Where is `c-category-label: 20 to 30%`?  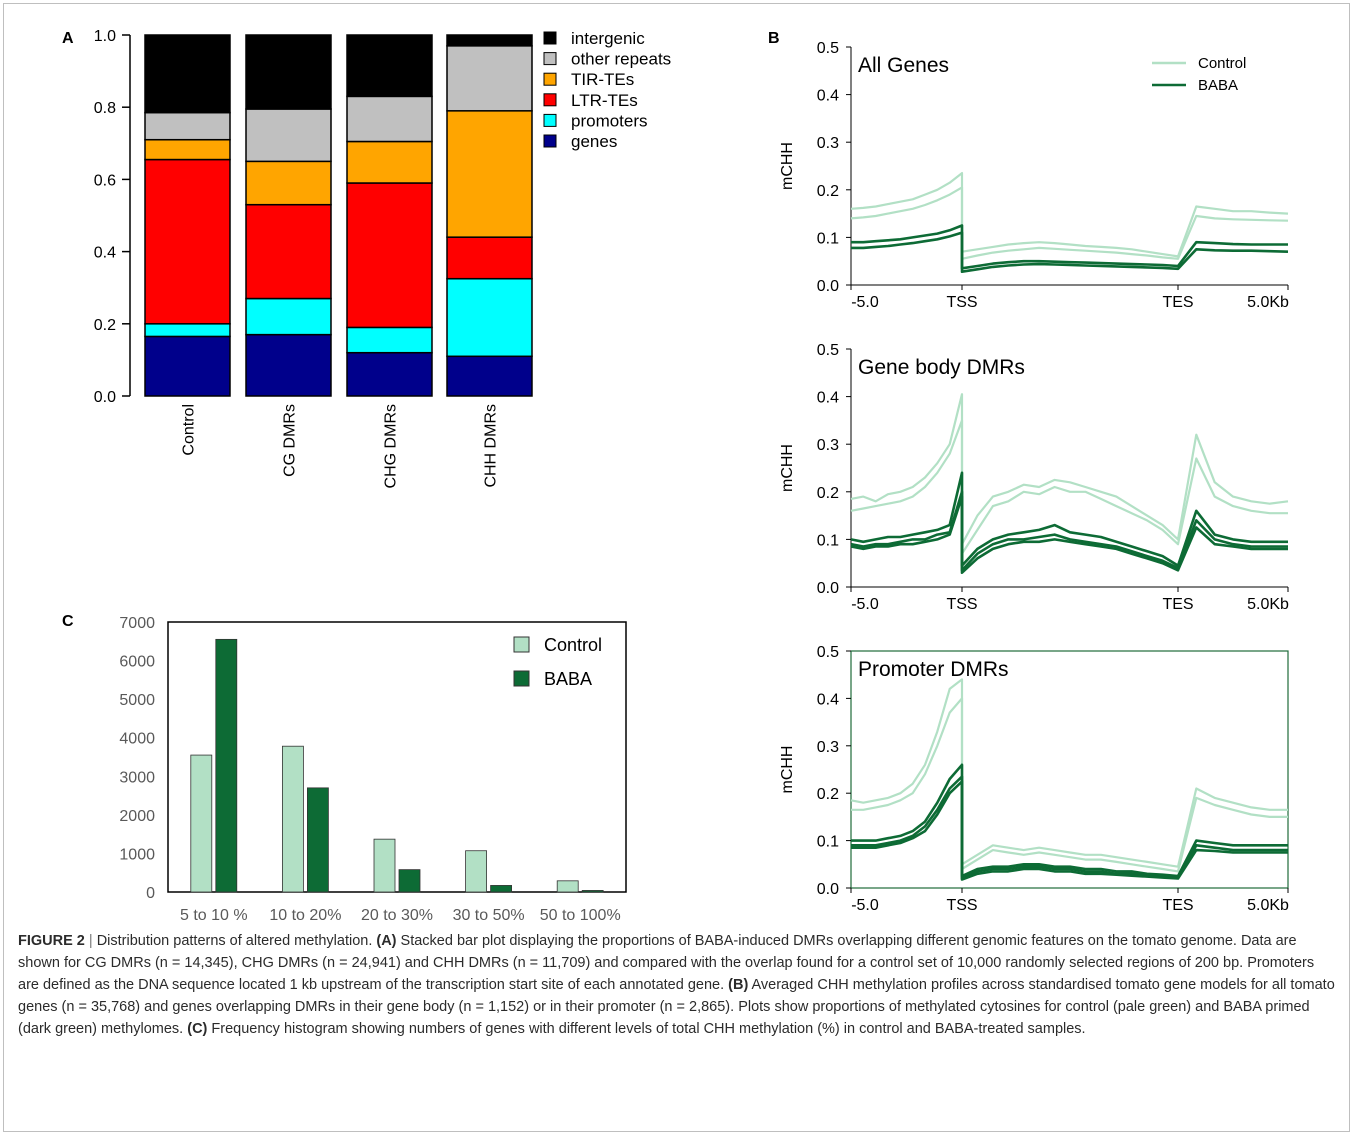 c-category-label: 20 to 30% is located at coordinates (397, 915).